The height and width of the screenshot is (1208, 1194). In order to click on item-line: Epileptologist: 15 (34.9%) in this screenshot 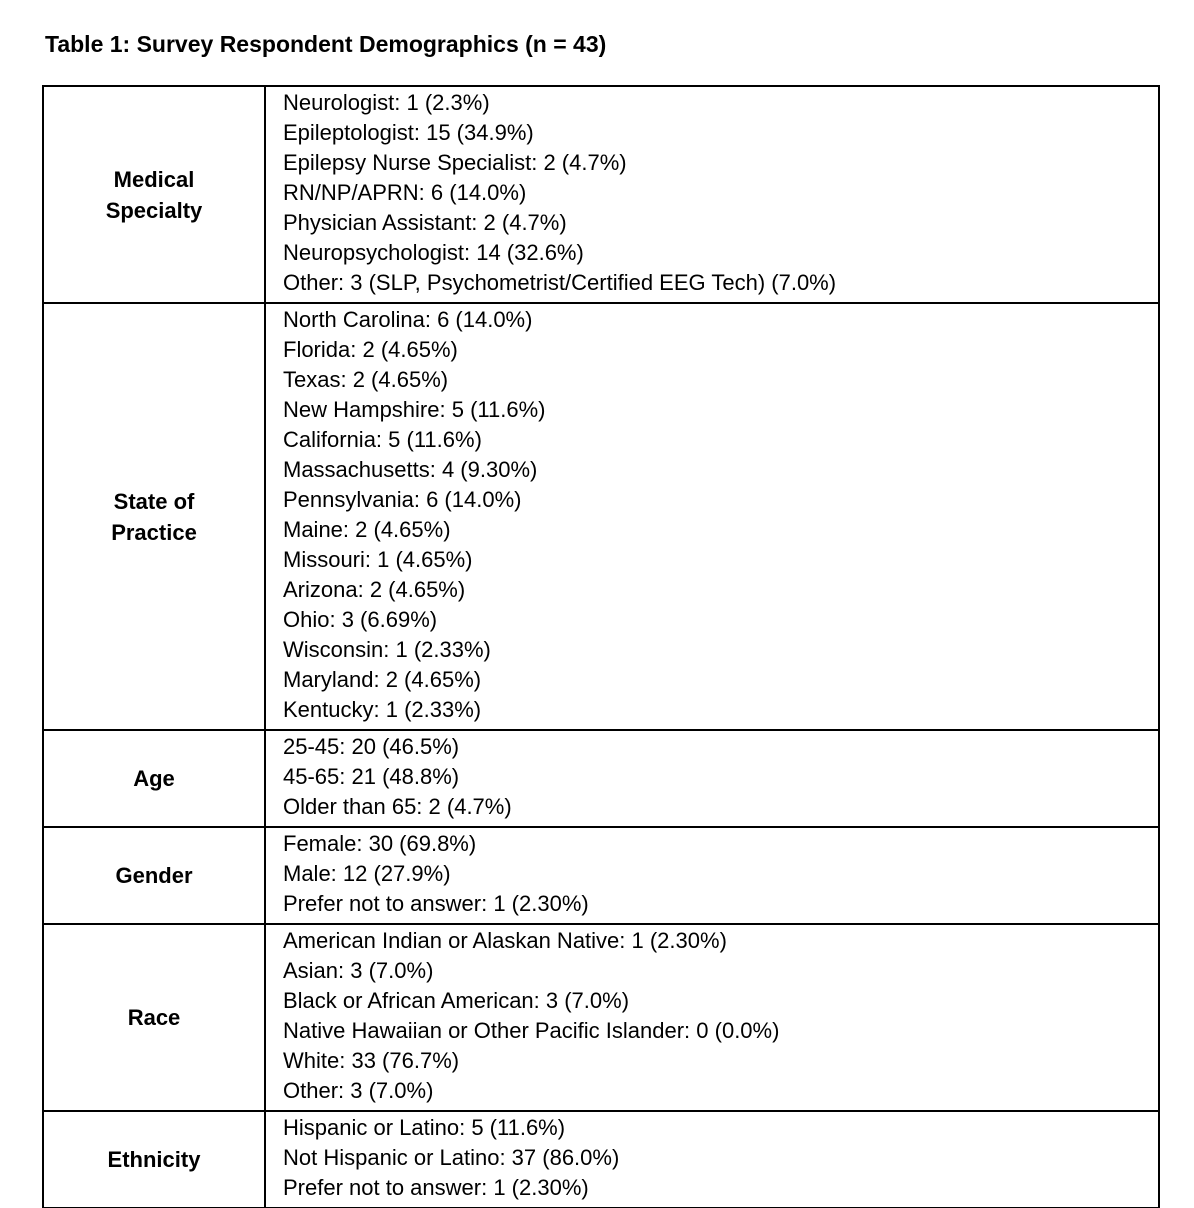, I will do `click(408, 132)`.